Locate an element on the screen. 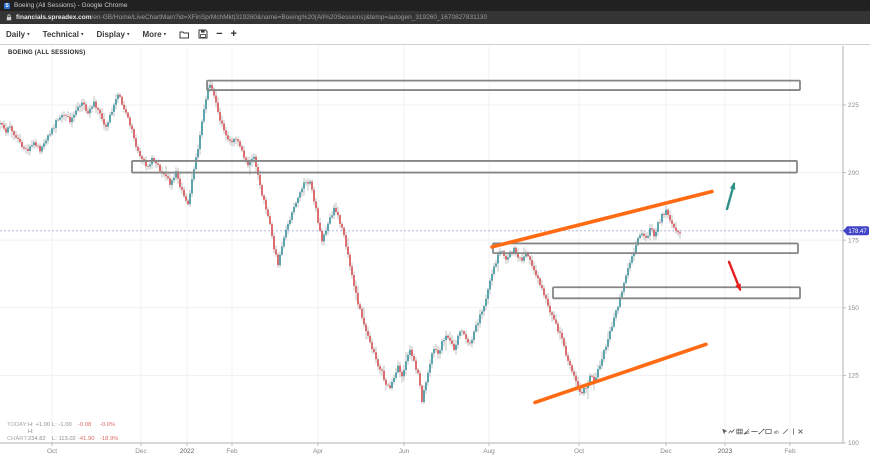 Image resolution: width=870 pixels, height=461 pixels. status-row-today: TODAY:H: +1.00 L: -1.00 -0.08 -0.0% is located at coordinates (61, 425).